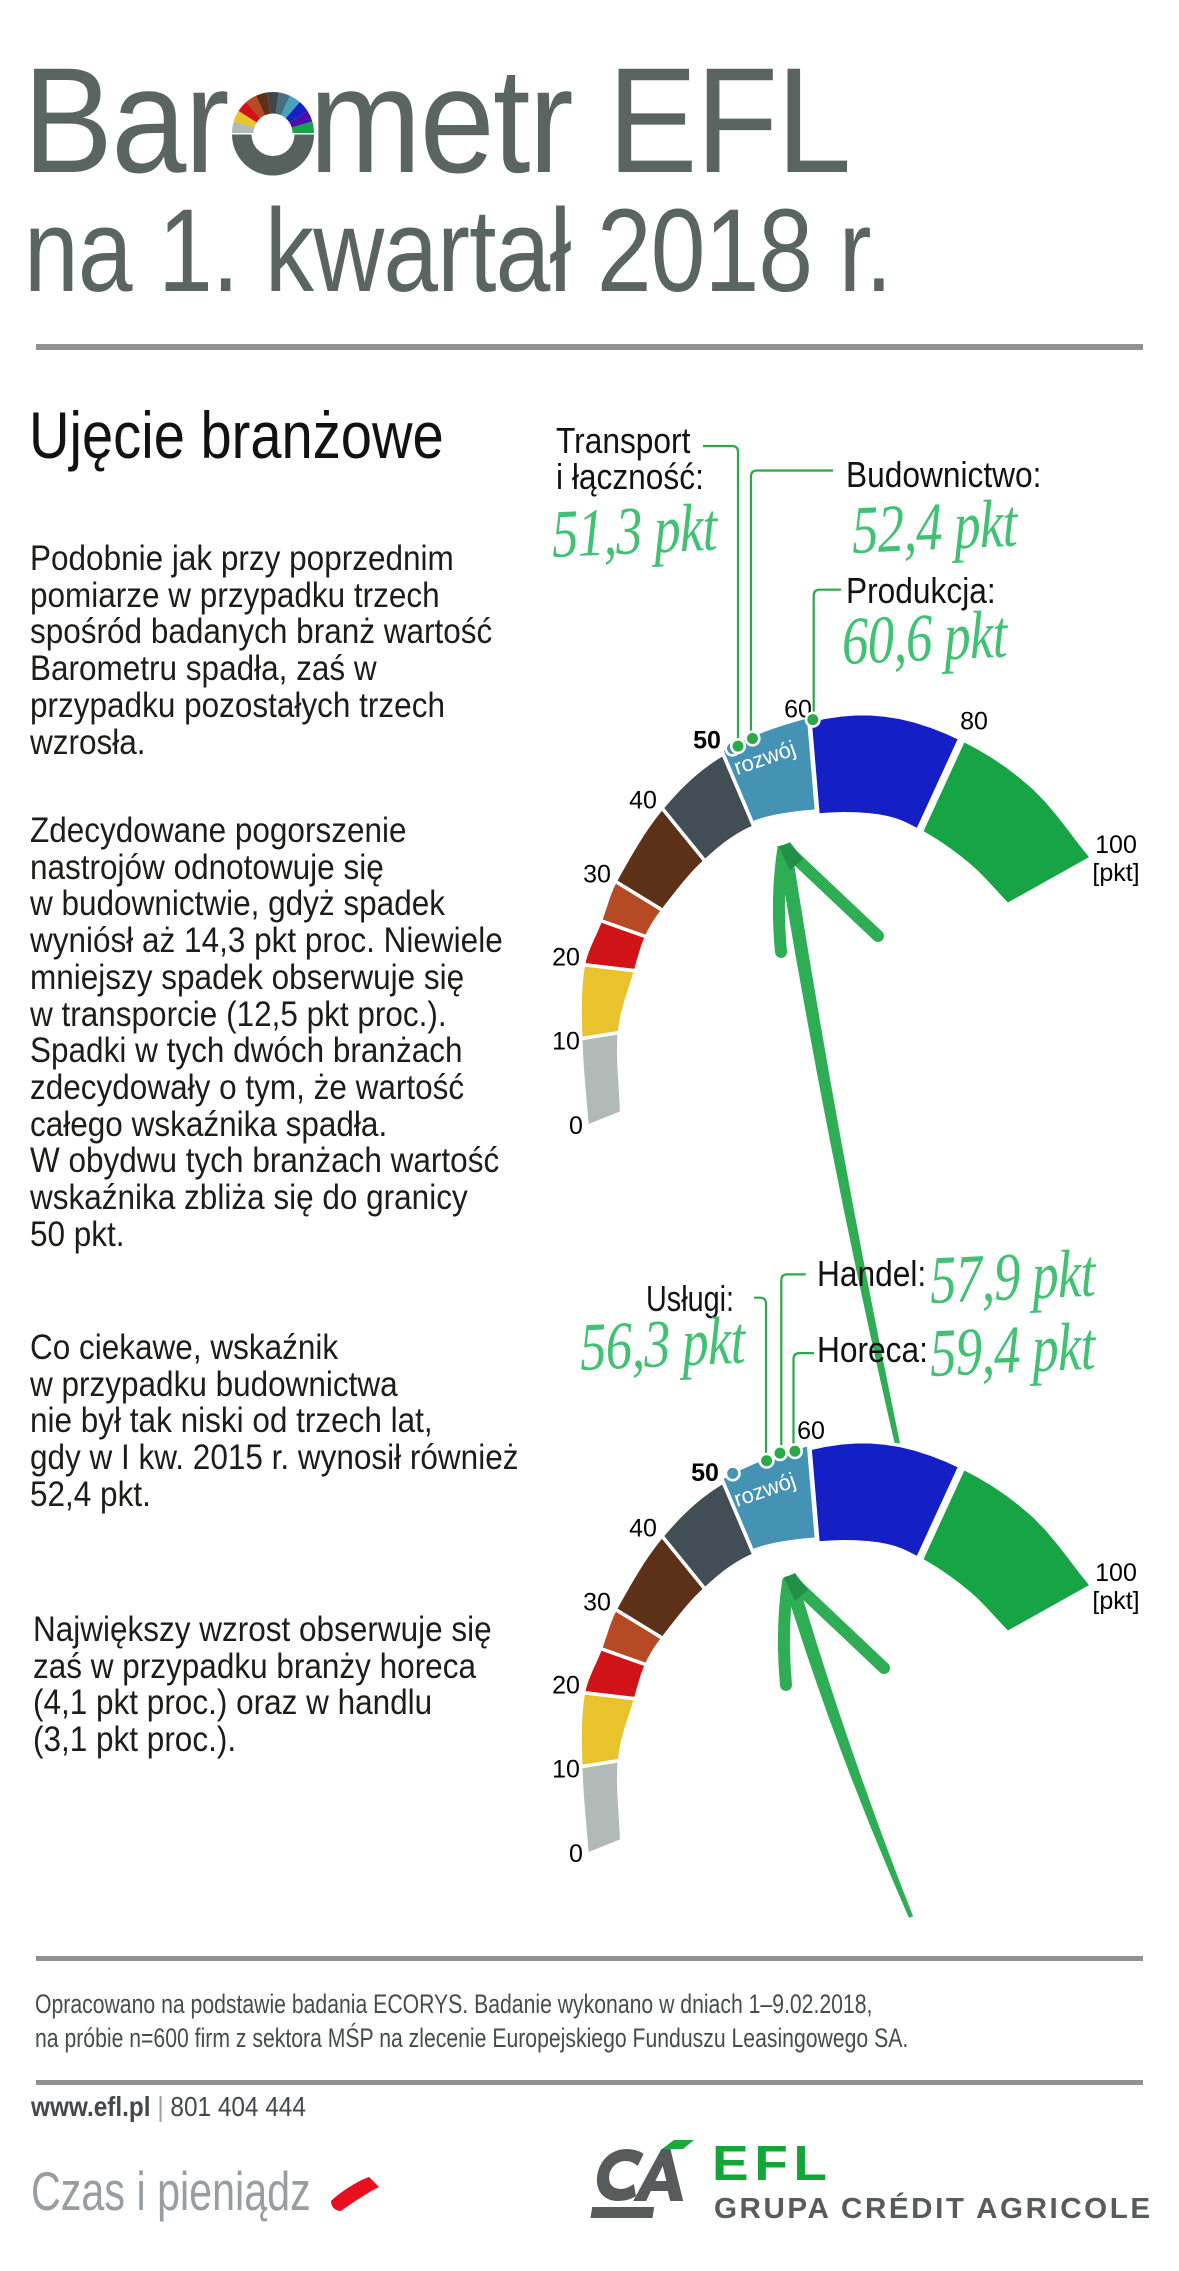 Image resolution: width=1179 pixels, height=2271 pixels. Describe the element at coordinates (974, 722) in the screenshot. I see `svg-text: 80` at that location.